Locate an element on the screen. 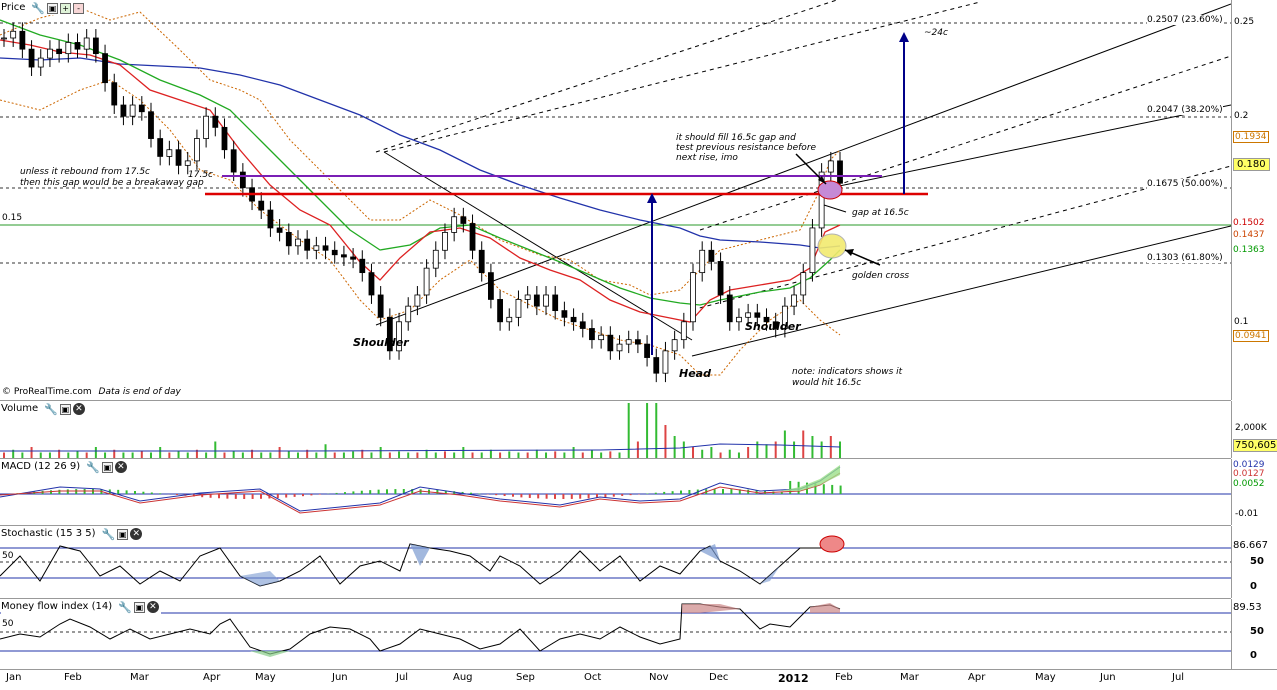 The image size is (1277, 690). mfi-close-icon: ✕ is located at coordinates (153, 607).